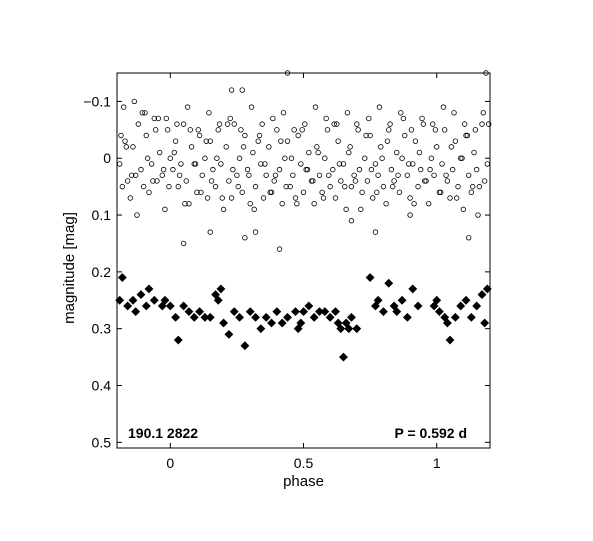  What do you see at coordinates (430, 433) in the screenshot?
I see `period-label: P = 0.592 d` at bounding box center [430, 433].